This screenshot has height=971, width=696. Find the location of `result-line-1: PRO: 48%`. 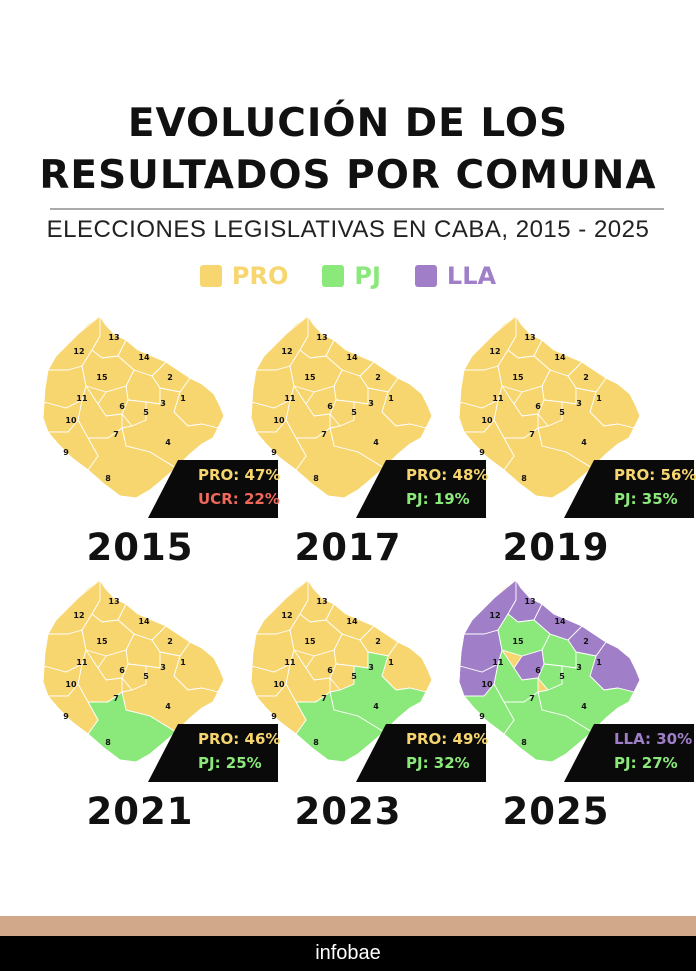

result-line-1: PRO: 48% is located at coordinates (447, 475).